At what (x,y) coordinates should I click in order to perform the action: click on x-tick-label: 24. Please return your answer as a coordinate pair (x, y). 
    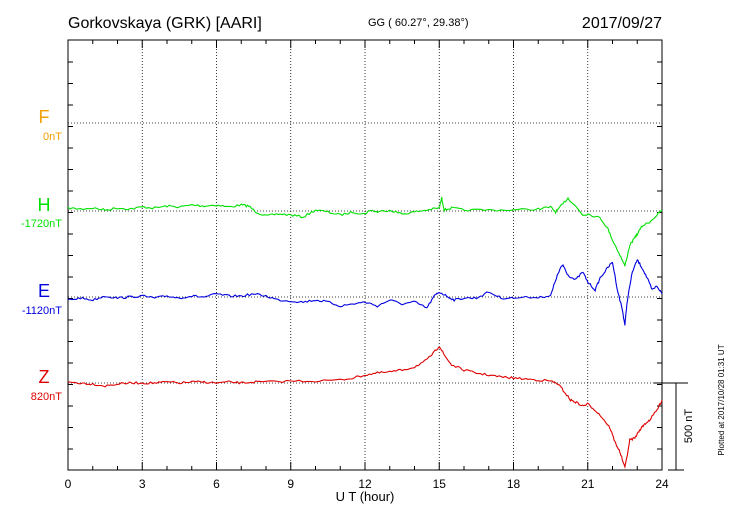
    Looking at the image, I should click on (662, 484).